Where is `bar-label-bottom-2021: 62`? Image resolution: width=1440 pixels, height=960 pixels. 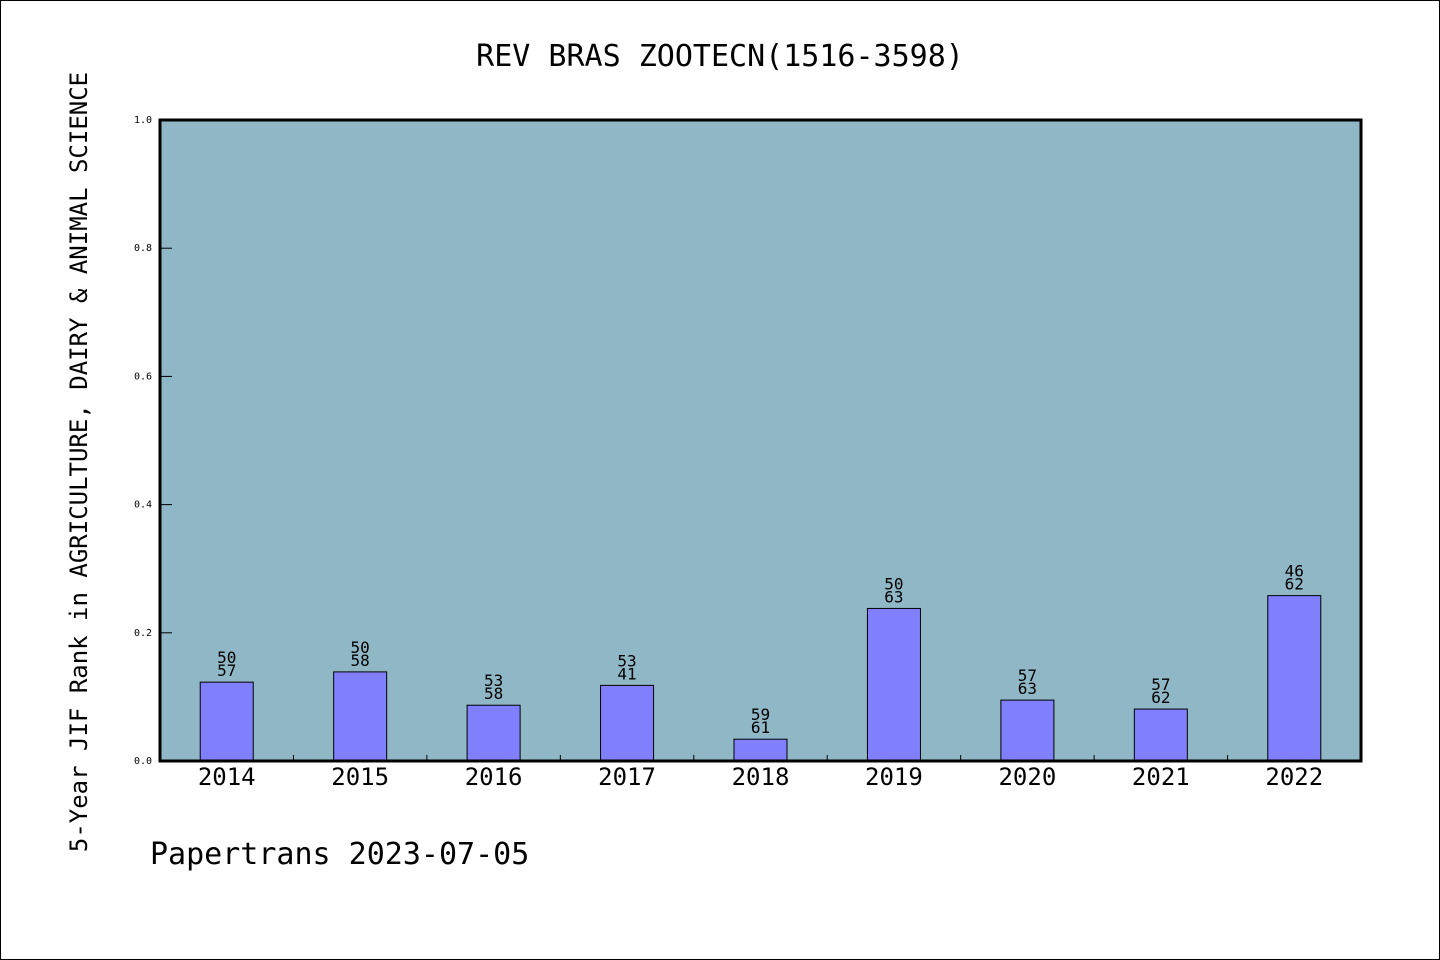 bar-label-bottom-2021: 62 is located at coordinates (1160, 697).